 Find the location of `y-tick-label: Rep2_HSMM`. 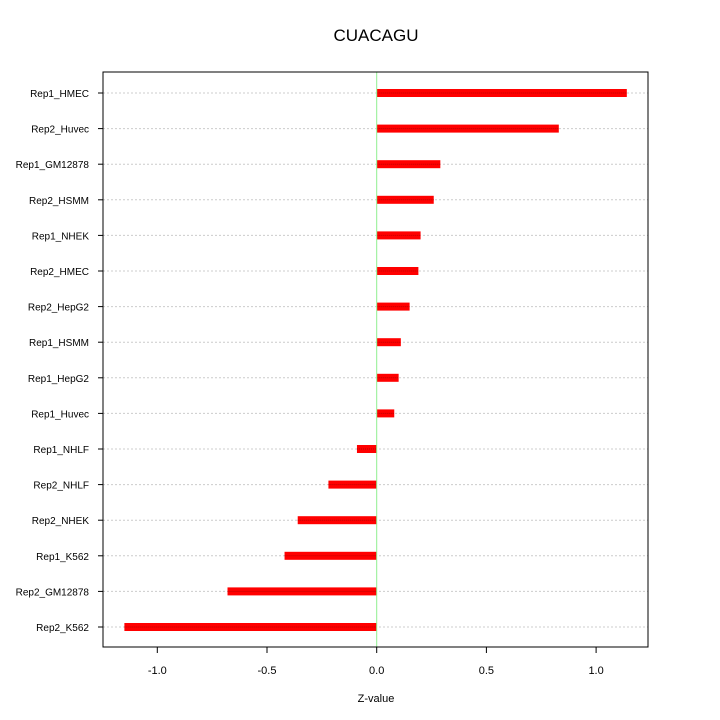

y-tick-label: Rep2_HSMM is located at coordinates (59, 201).